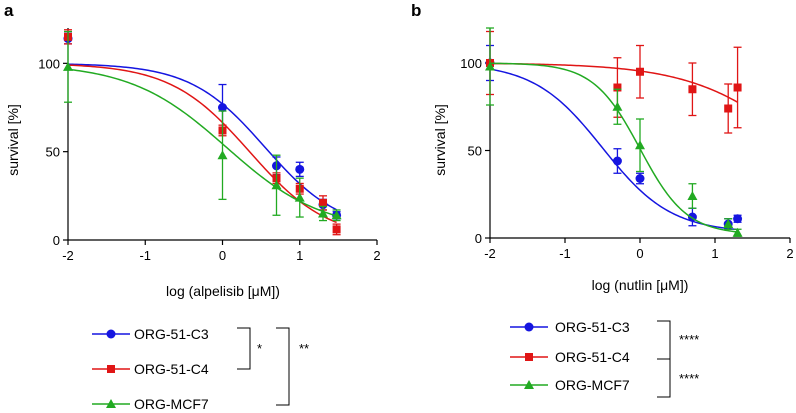 Image resolution: width=796 pixels, height=413 pixels. Describe the element at coordinates (440, 140) in the screenshot. I see `panel-b-y-axis-label: survival [%]` at that location.